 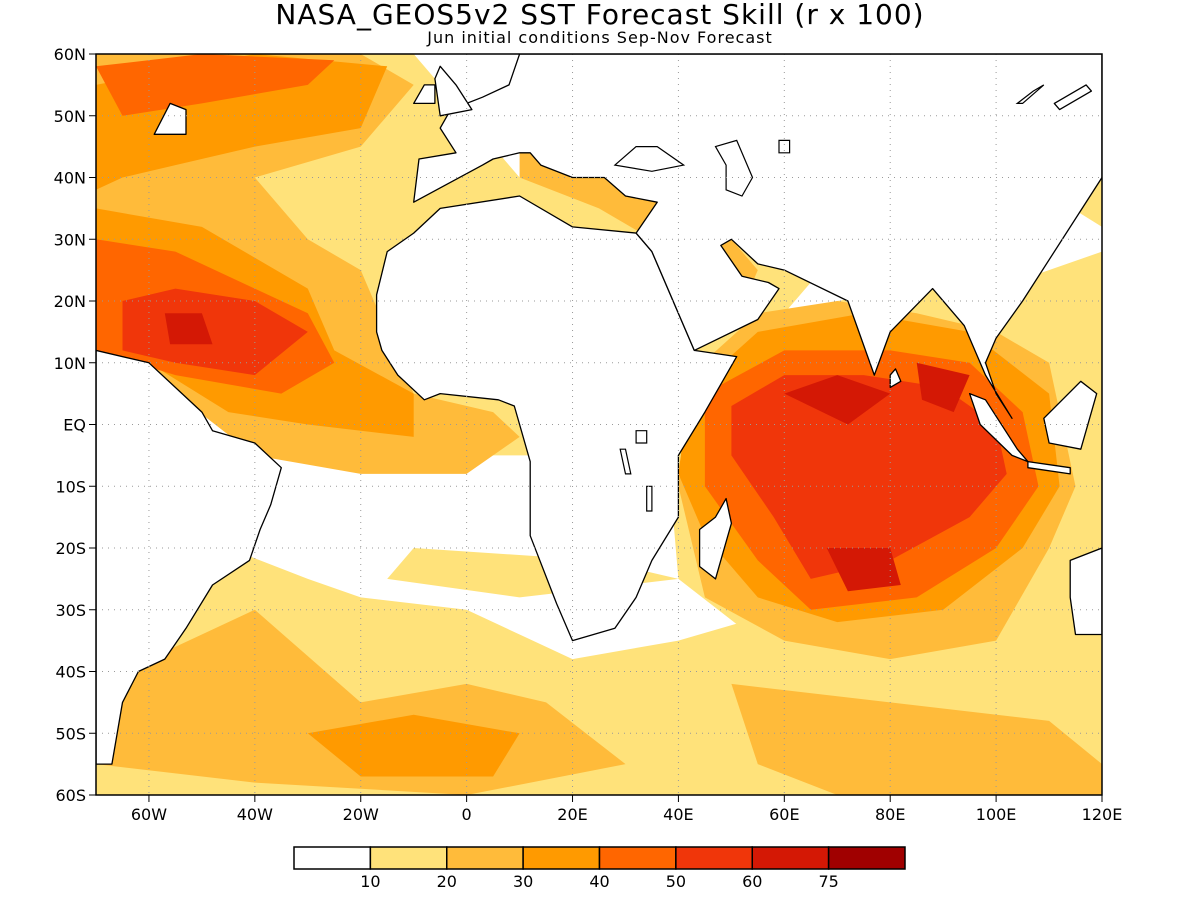 What do you see at coordinates (600, 37) in the screenshot?
I see `chart-subtitle: Jun initial conditions Sep-Nov Forecast` at bounding box center [600, 37].